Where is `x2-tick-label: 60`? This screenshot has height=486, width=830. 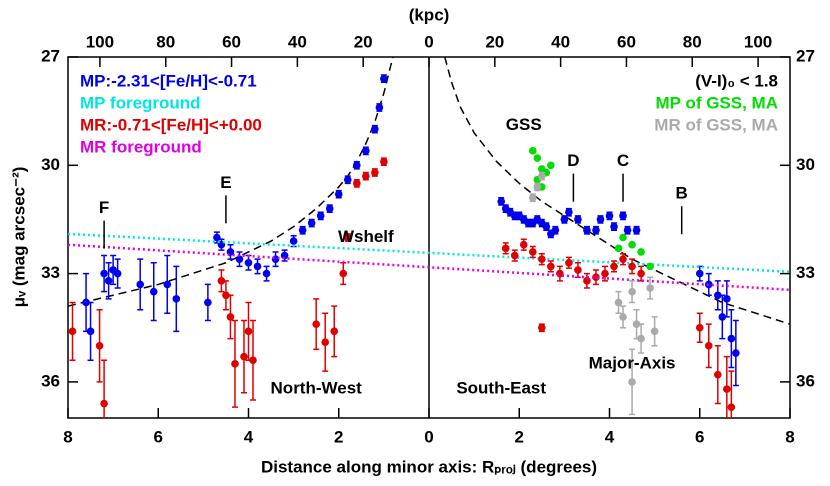 x2-tick-label: 60 is located at coordinates (231, 41).